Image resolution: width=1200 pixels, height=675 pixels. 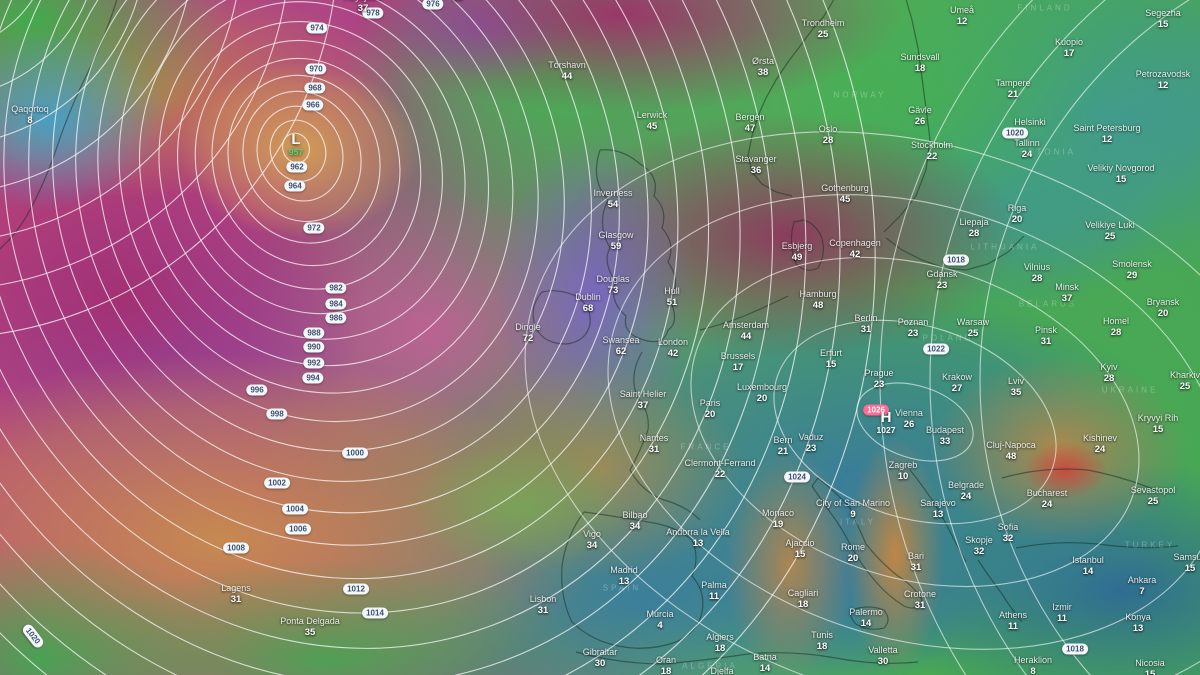 I want to click on city-label: Helsinki, so click(x=1030, y=122).